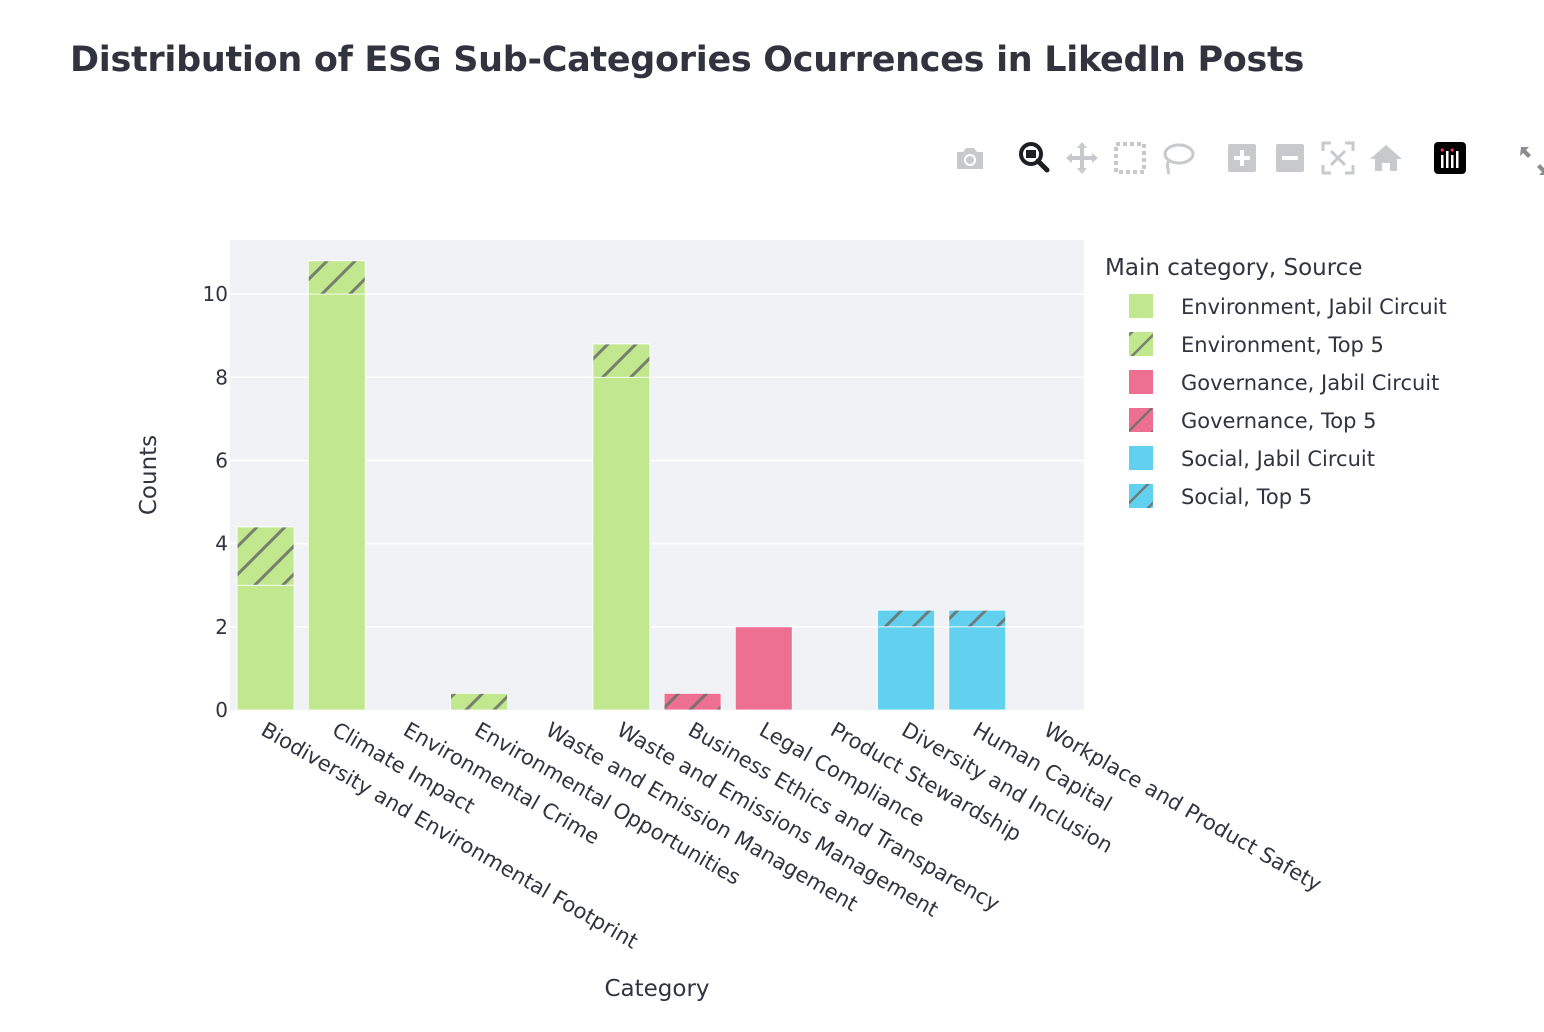 The height and width of the screenshot is (1032, 1544). I want to click on zoom-icon, so click(1034, 158).